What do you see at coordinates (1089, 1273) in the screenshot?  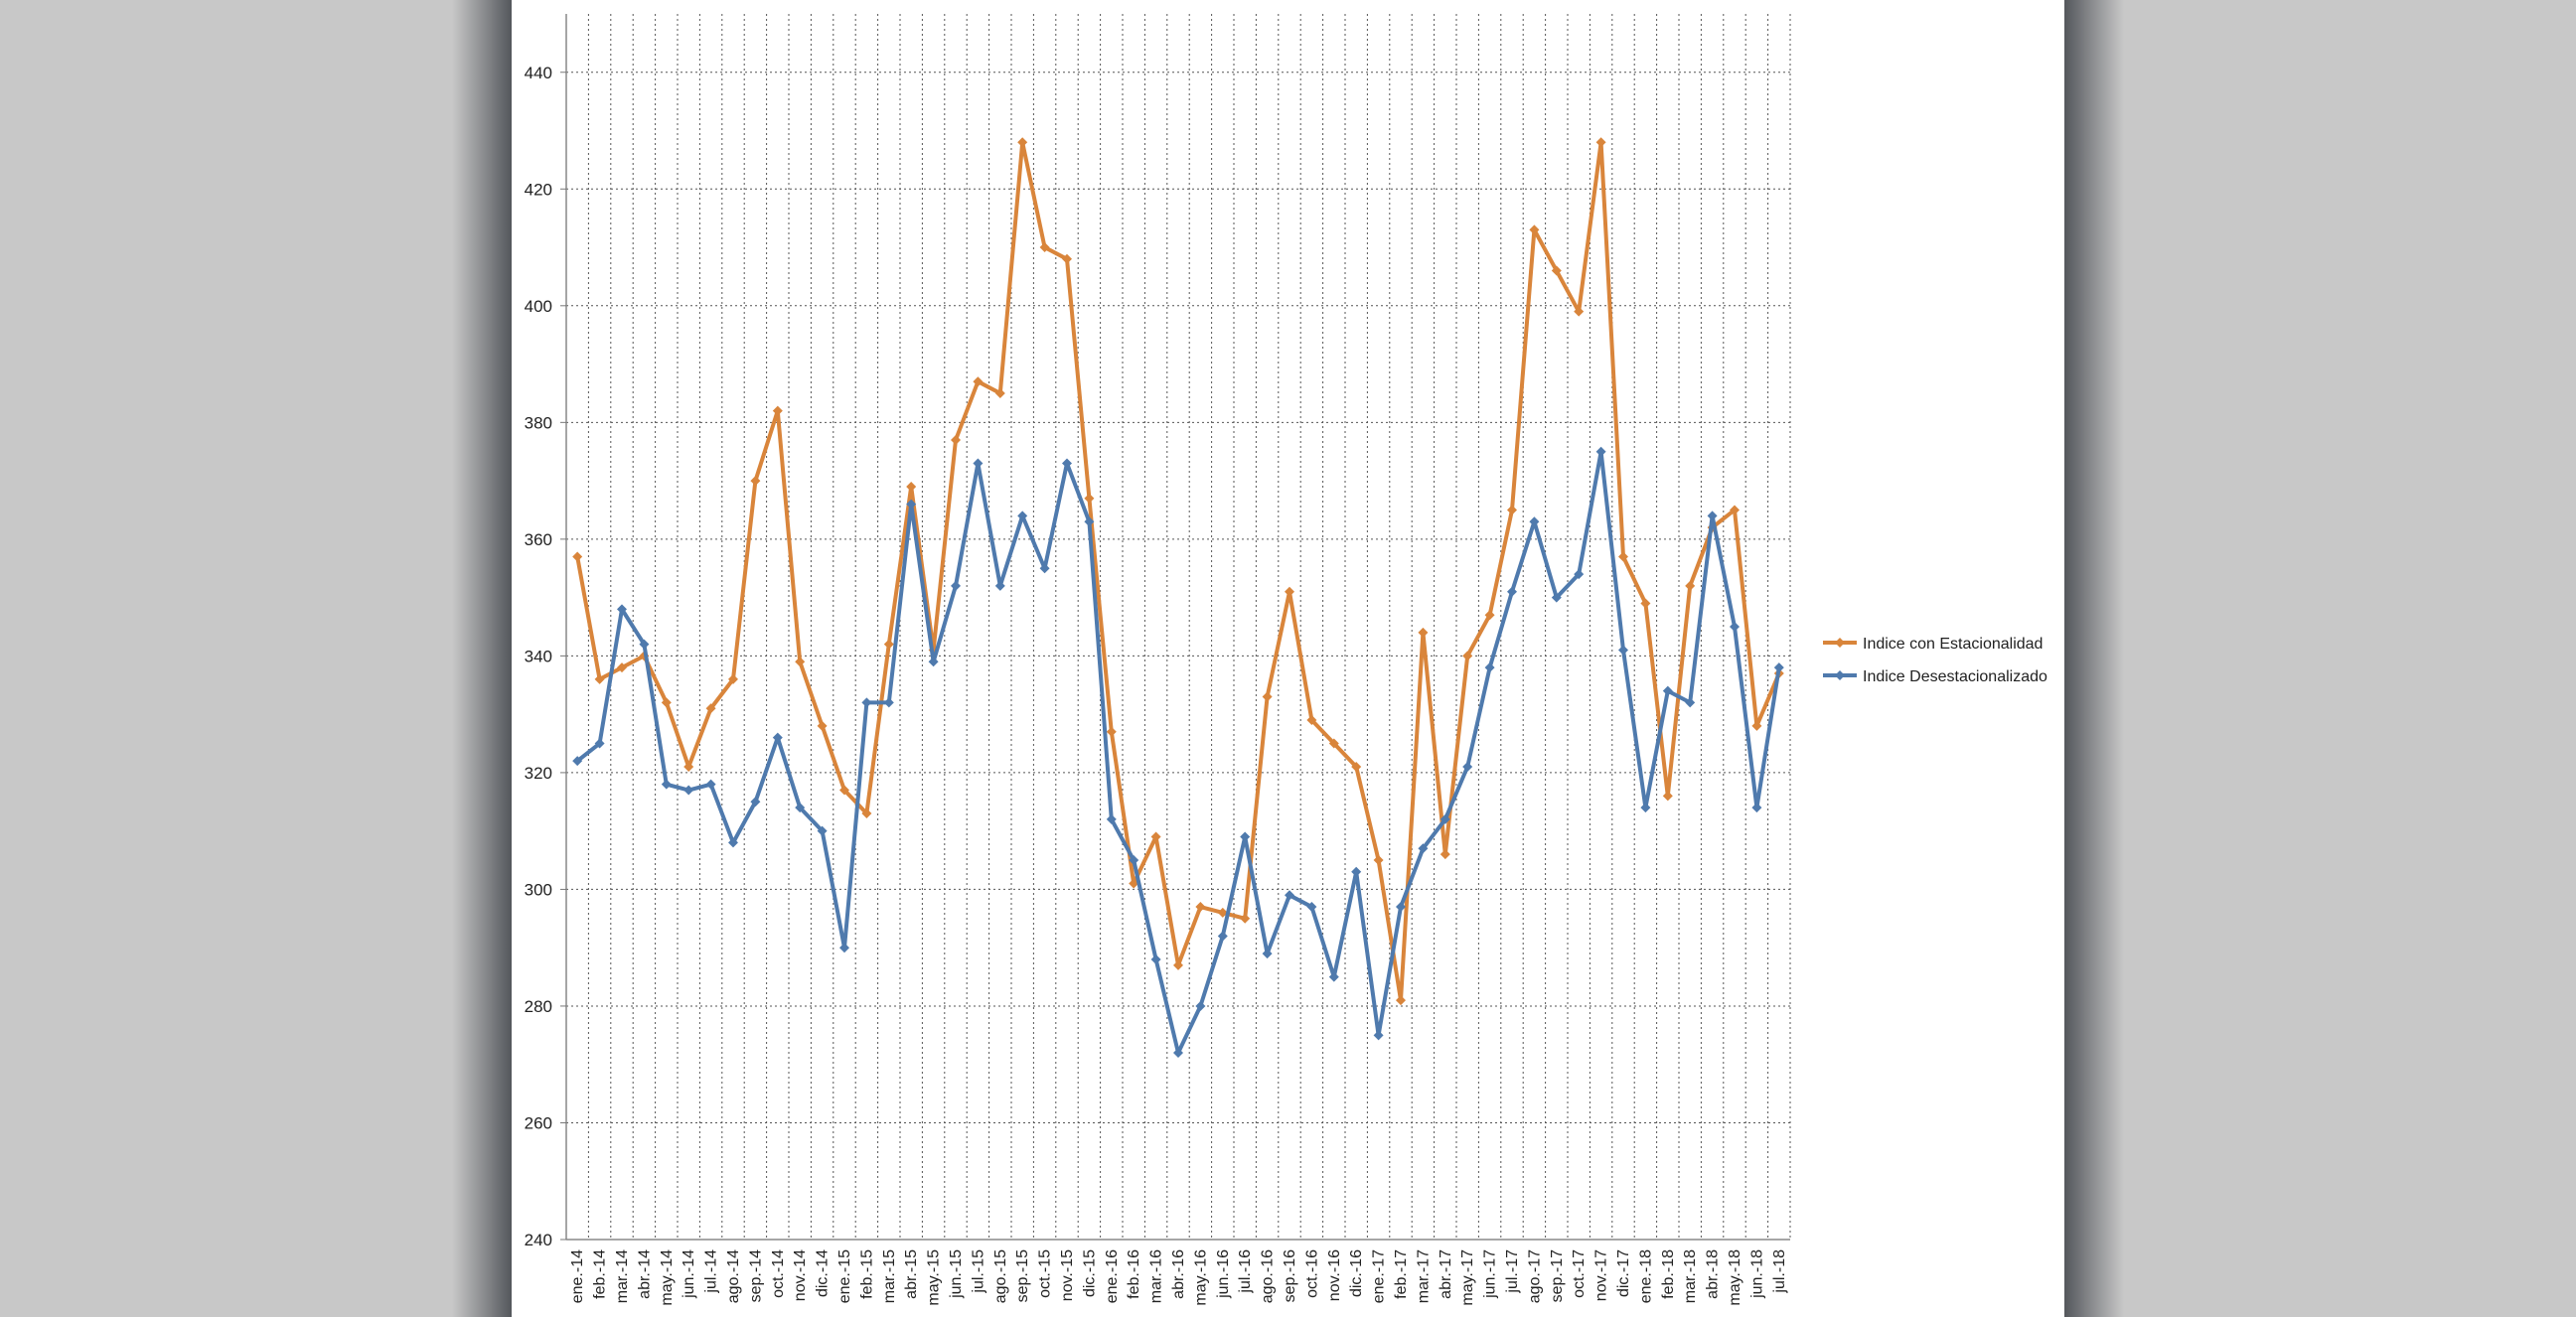 I see `x-tick-label: dic.-15` at bounding box center [1089, 1273].